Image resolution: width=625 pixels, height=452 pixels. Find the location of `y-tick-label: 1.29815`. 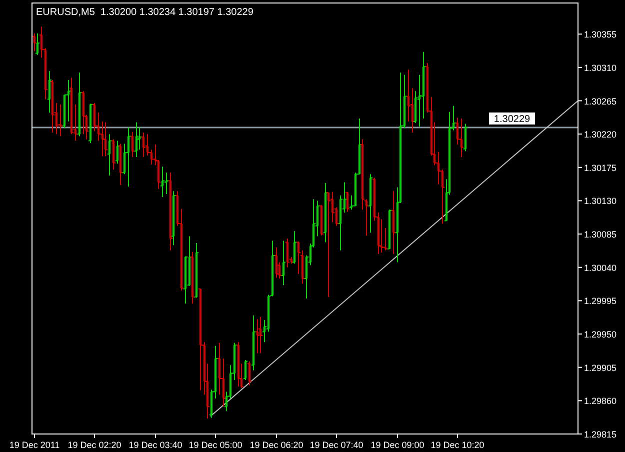

y-tick-label: 1.29815 is located at coordinates (600, 435).